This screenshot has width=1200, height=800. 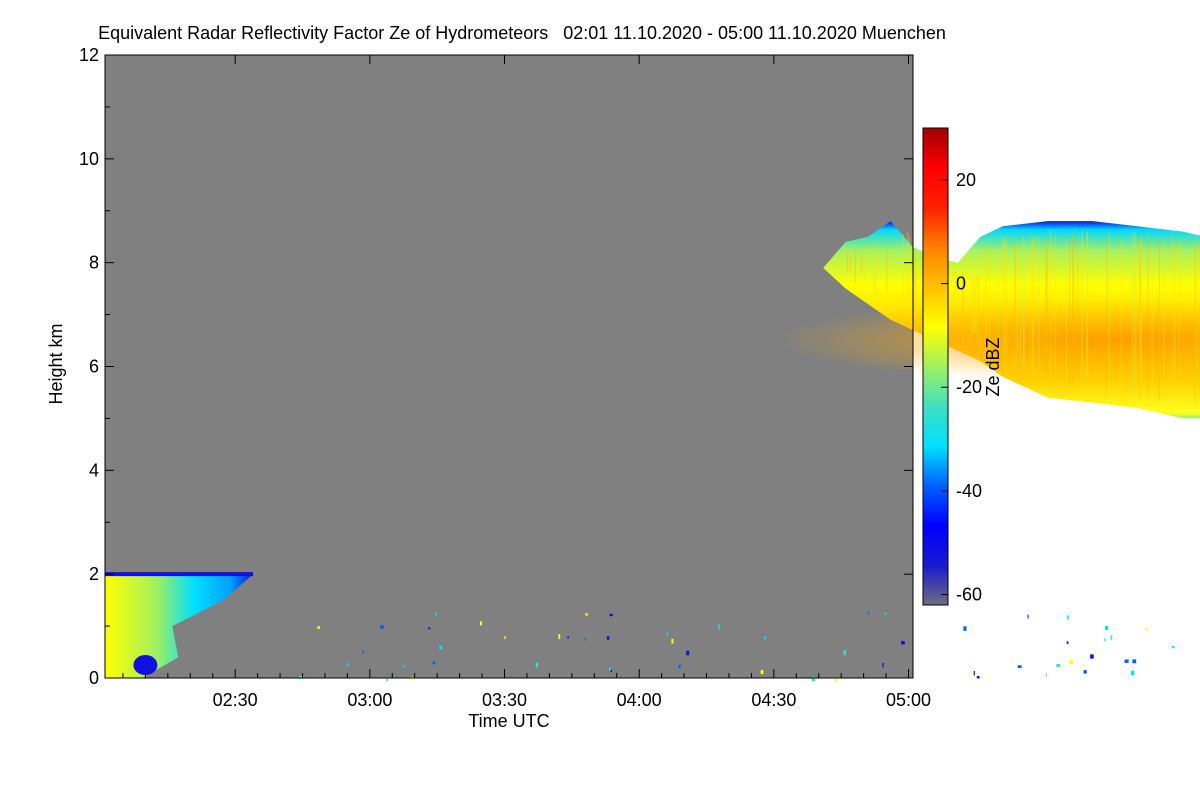 What do you see at coordinates (89, 55) in the screenshot?
I see `y-tick-label: 12` at bounding box center [89, 55].